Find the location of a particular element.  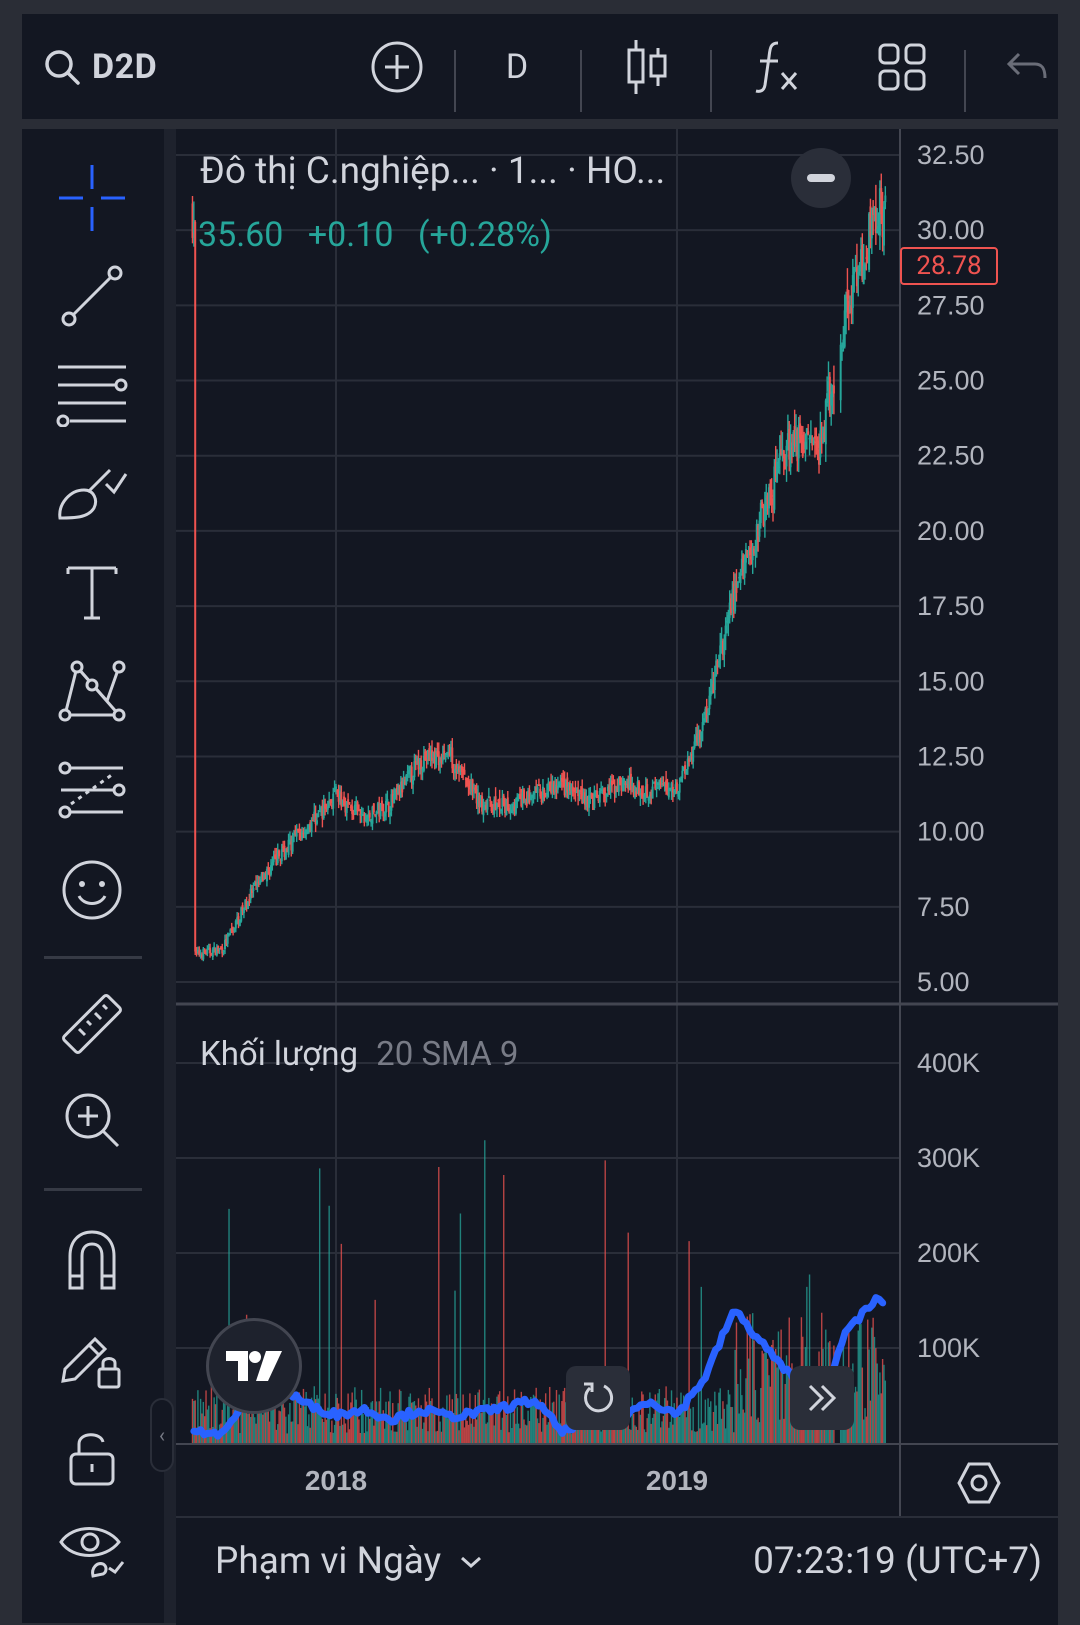

pattern-tool is located at coordinates (92, 690).